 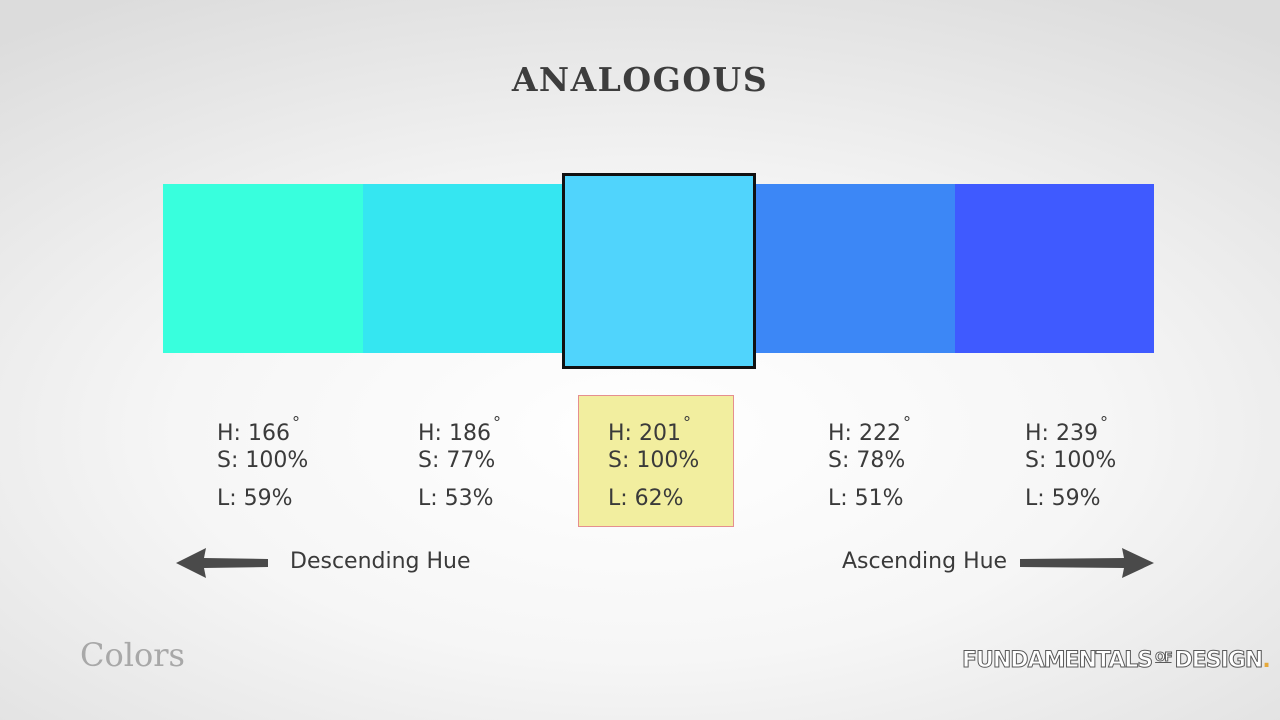 What do you see at coordinates (1061, 433) in the screenshot?
I see `hue-value: H: 239` at bounding box center [1061, 433].